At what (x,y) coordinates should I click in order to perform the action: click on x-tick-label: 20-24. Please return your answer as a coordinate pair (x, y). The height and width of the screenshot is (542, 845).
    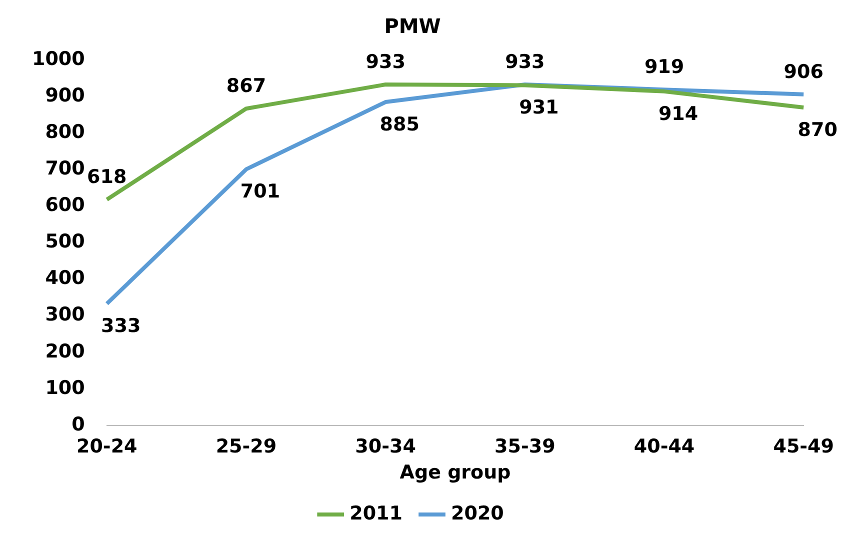
    Looking at the image, I should click on (107, 447).